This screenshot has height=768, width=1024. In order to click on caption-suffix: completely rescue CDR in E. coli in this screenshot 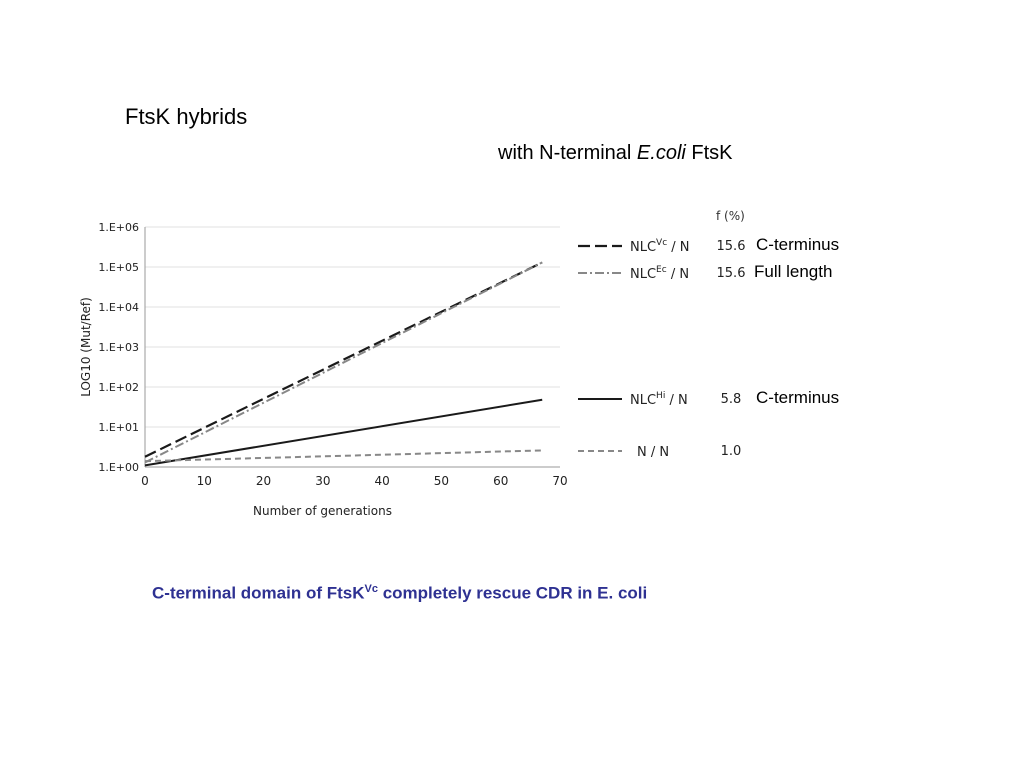, I will do `click(512, 593)`.